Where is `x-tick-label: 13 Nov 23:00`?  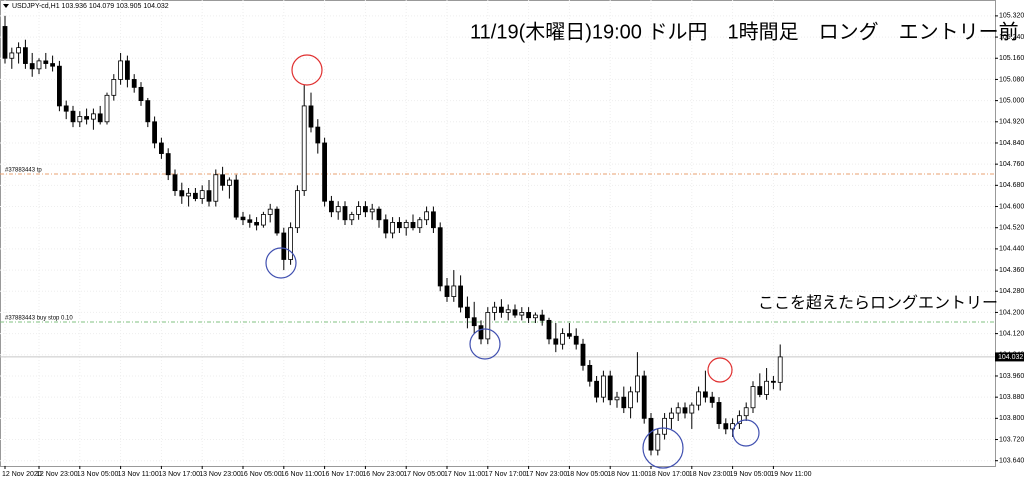 x-tick-label: 13 Nov 23:00 is located at coordinates (220, 474).